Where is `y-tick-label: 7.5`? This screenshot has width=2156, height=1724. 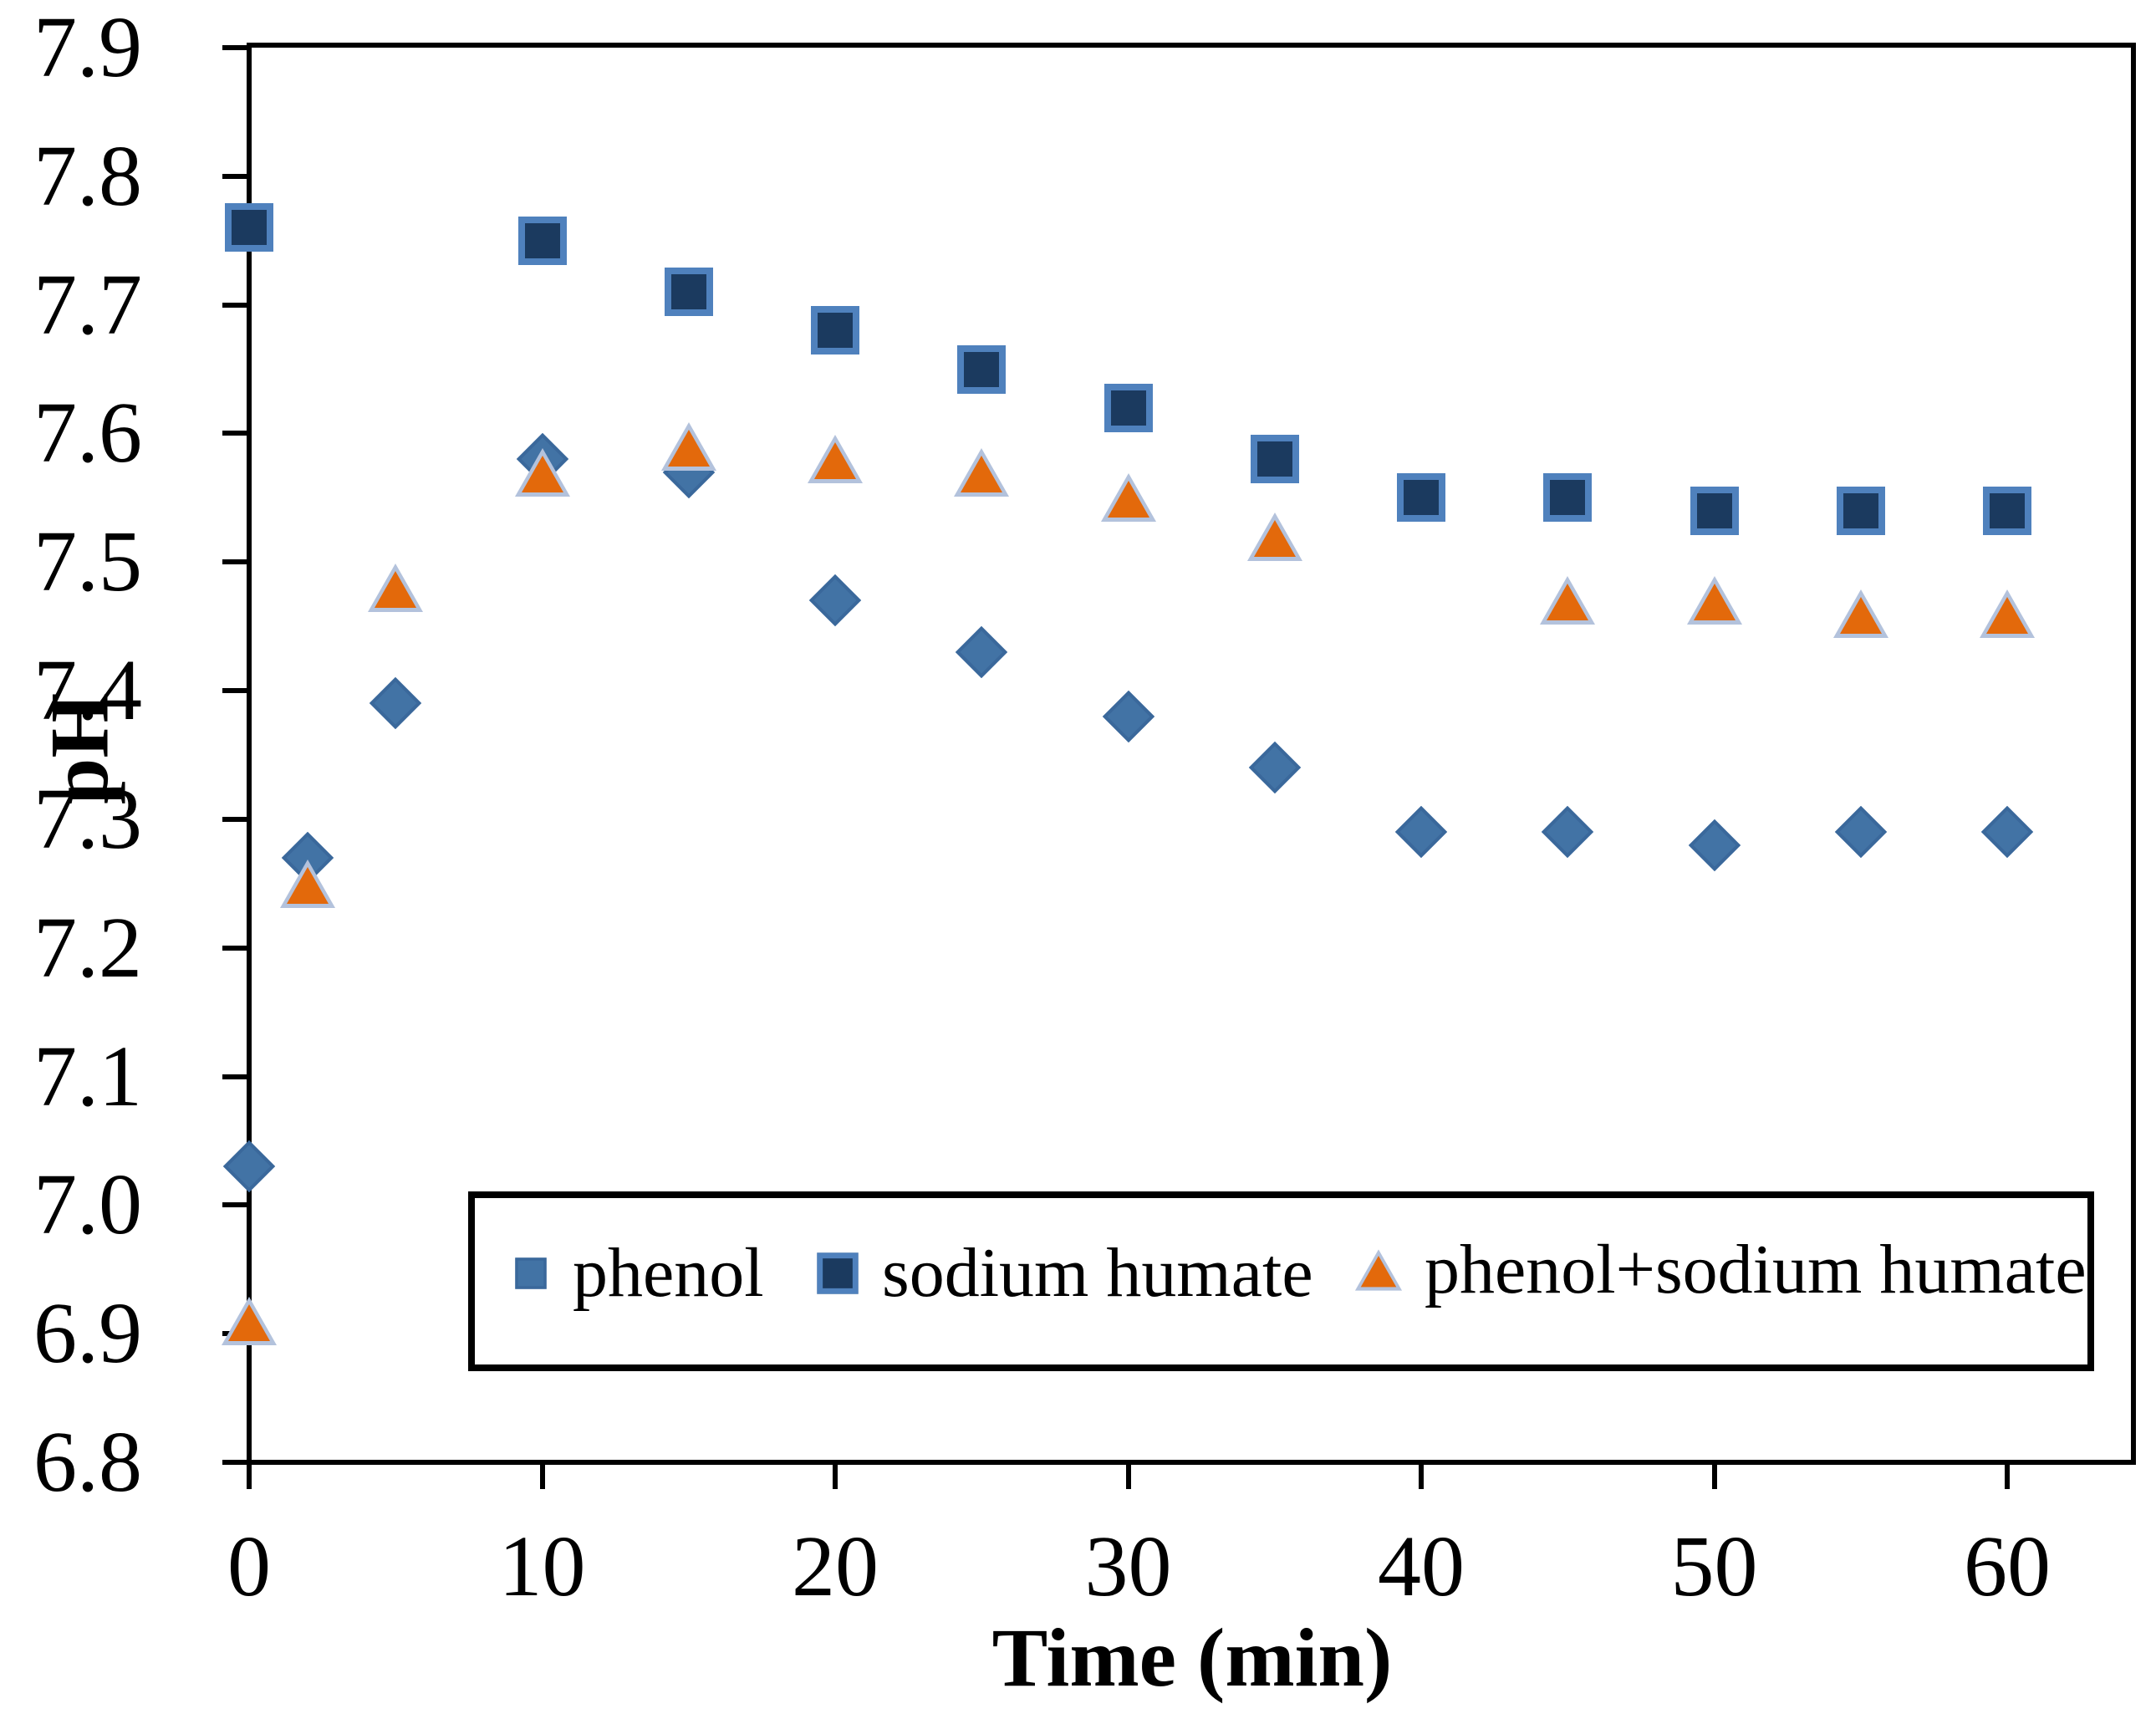 y-tick-label: 7.5 is located at coordinates (88, 561).